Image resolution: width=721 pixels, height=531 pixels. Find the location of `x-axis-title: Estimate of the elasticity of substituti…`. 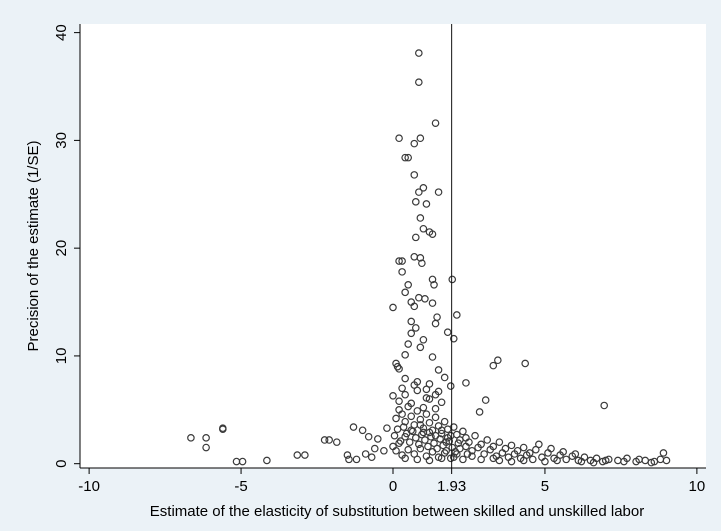

x-axis-title: Estimate of the elasticity of substituti… is located at coordinates (397, 511).